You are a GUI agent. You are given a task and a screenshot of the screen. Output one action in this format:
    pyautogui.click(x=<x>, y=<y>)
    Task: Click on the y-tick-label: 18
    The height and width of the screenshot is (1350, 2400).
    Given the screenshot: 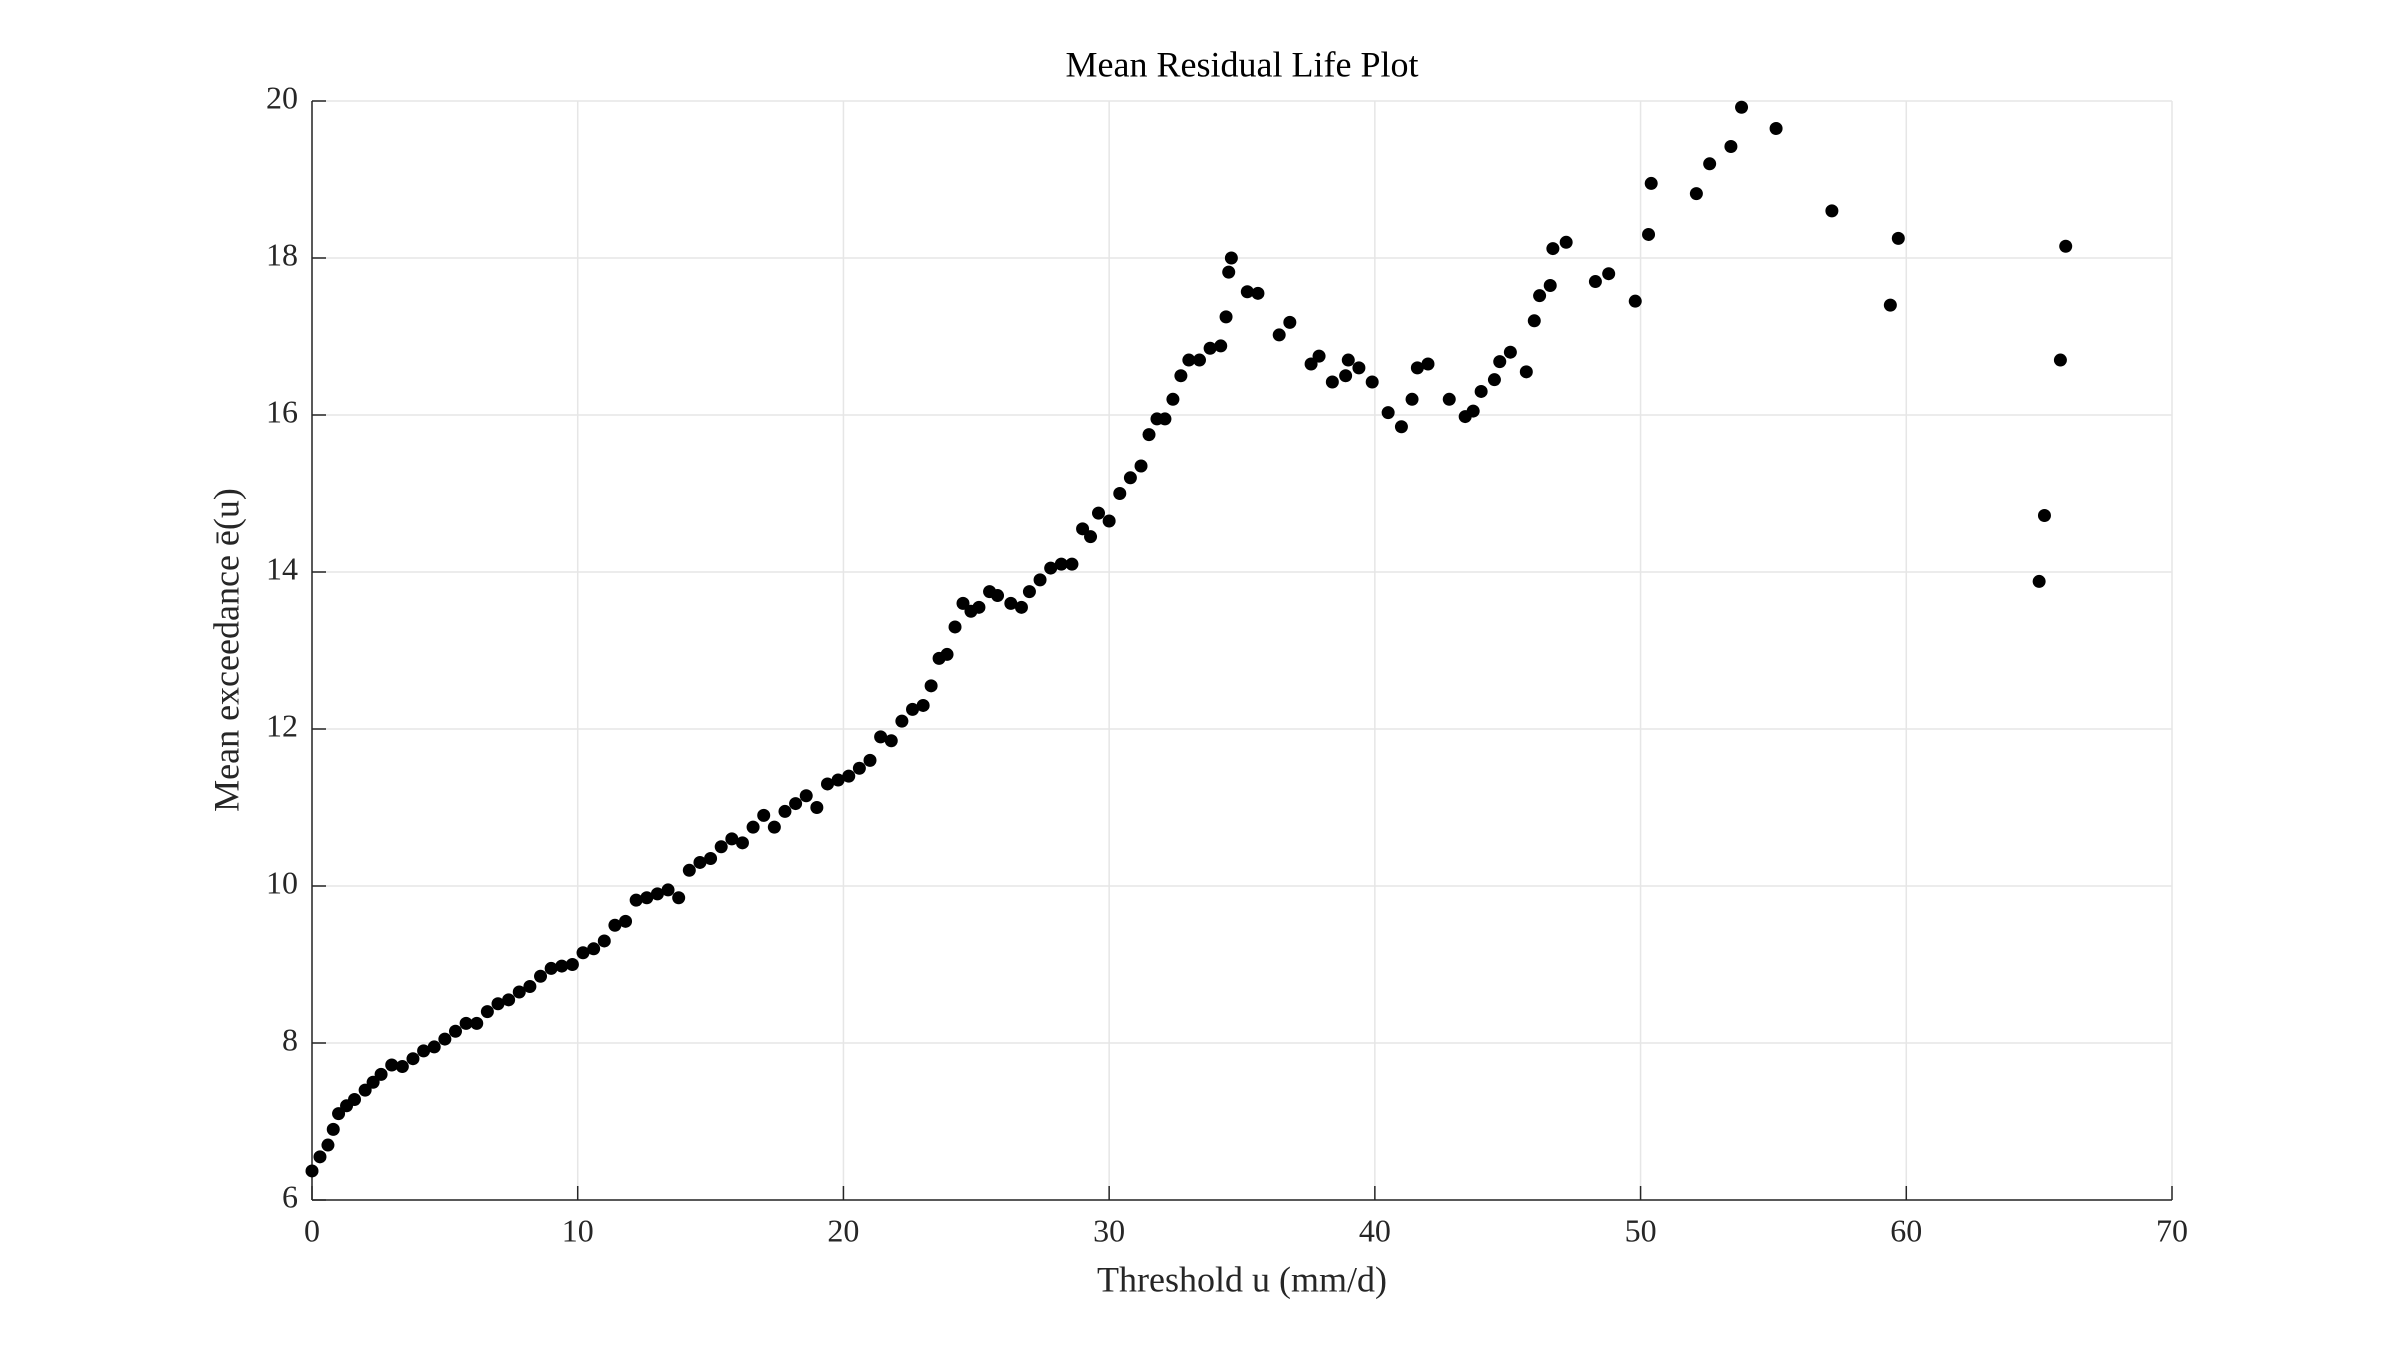 What is the action you would take?
    pyautogui.click(x=282, y=254)
    